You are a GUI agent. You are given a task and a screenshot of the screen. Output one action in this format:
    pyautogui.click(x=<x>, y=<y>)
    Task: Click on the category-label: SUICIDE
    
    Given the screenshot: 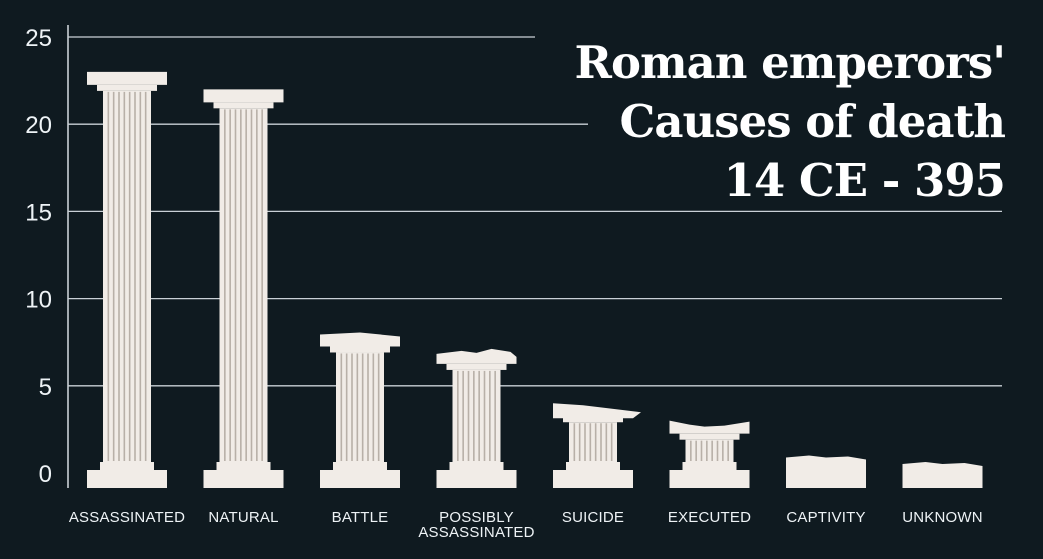 What is the action you would take?
    pyautogui.click(x=593, y=517)
    